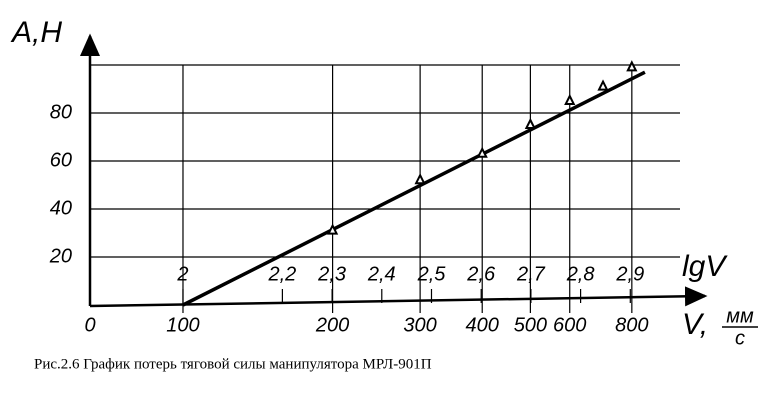 The image size is (772, 419). Describe the element at coordinates (432, 274) in the screenshot. I see `x2-tick-label: 2,5` at that location.